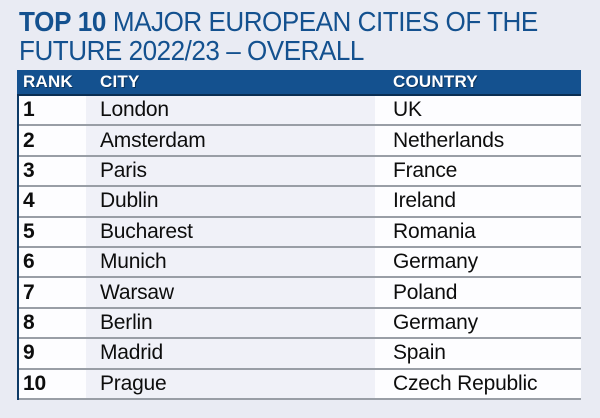 The width and height of the screenshot is (600, 418). Describe the element at coordinates (478, 353) in the screenshot. I see `country-cell: Spain` at that location.